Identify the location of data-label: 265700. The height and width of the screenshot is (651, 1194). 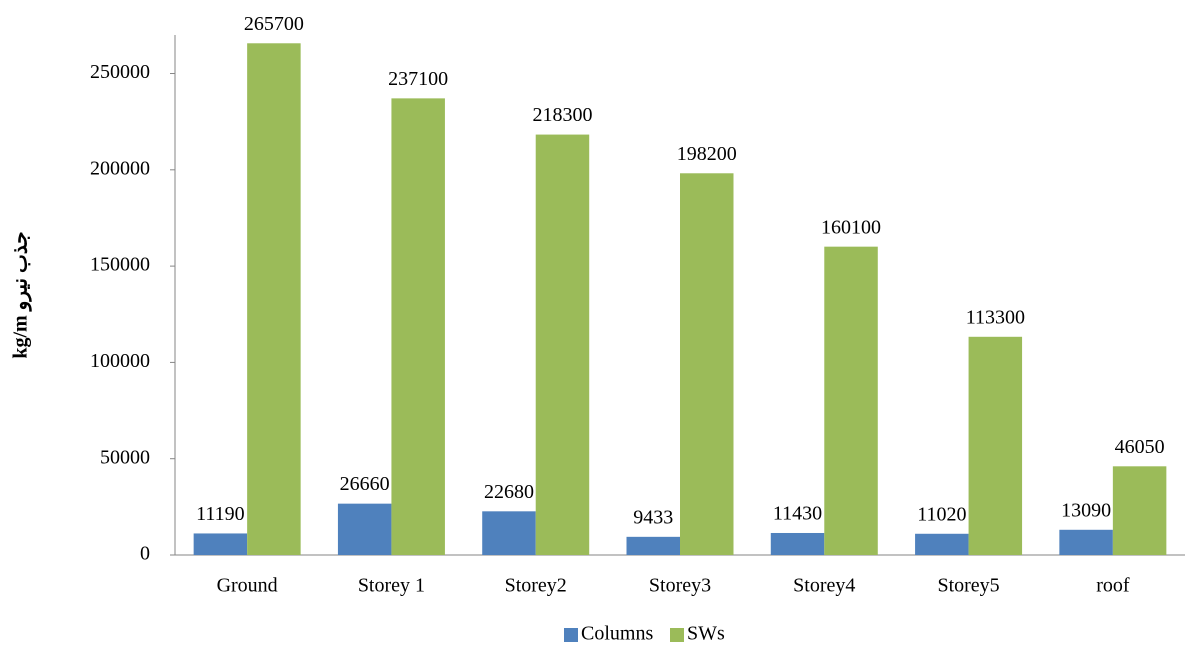
(274, 24).